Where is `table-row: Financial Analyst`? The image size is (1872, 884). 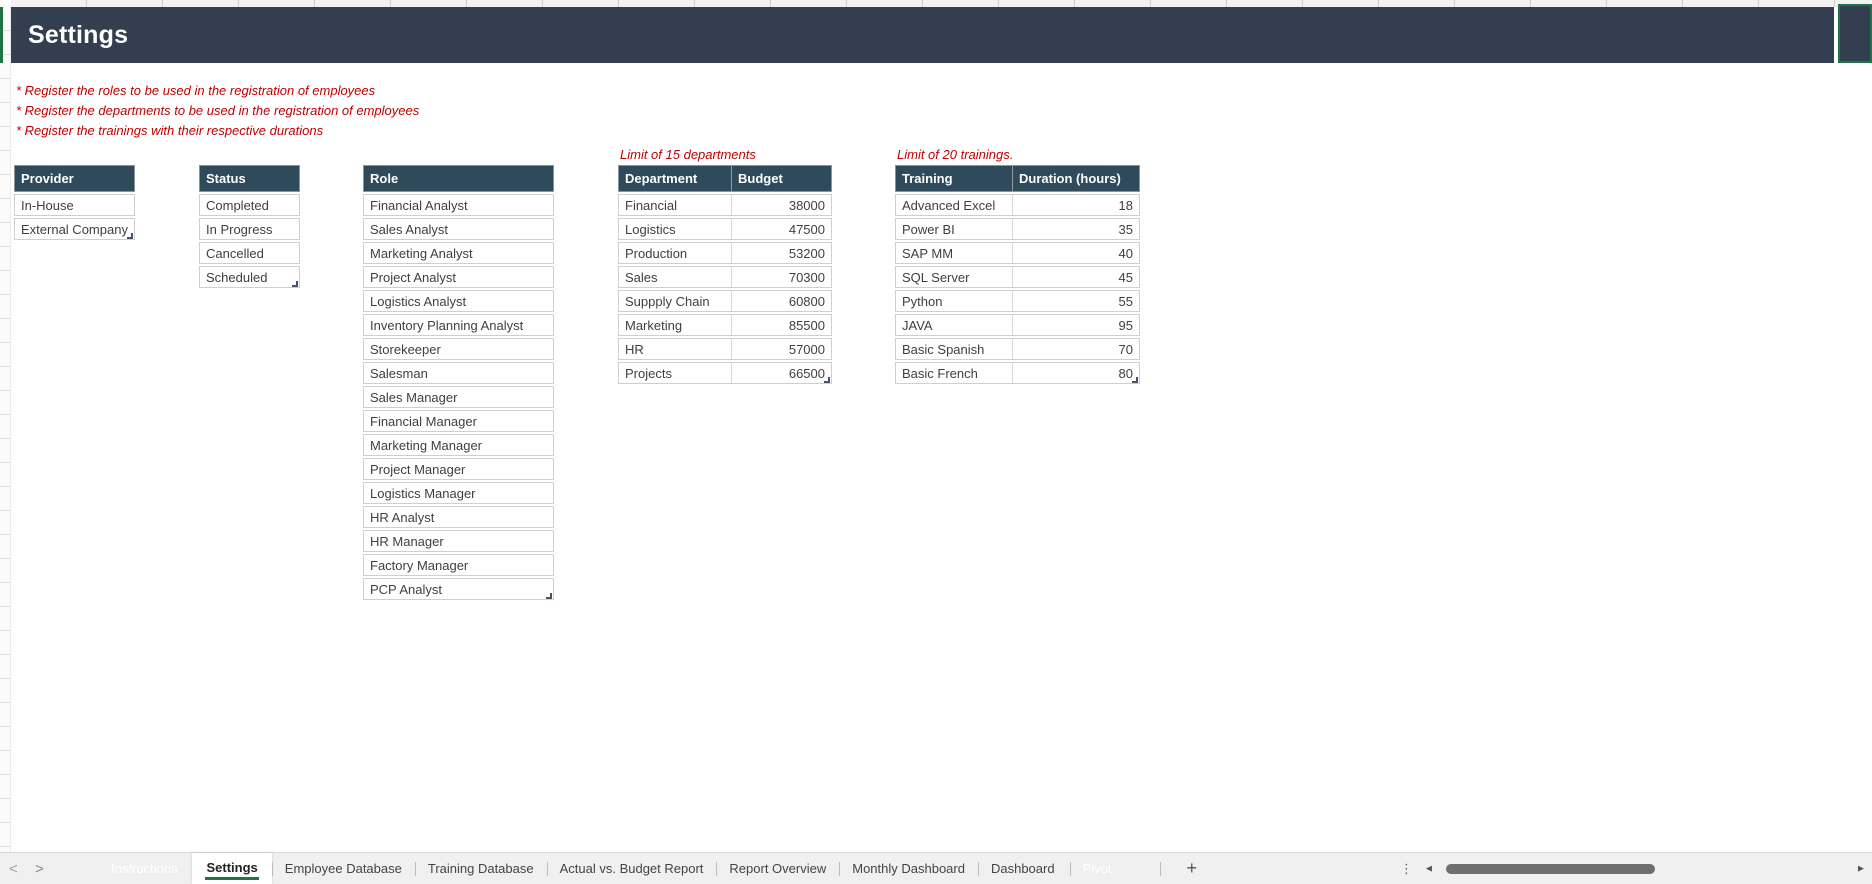
table-row: Financial Analyst is located at coordinates (458, 205).